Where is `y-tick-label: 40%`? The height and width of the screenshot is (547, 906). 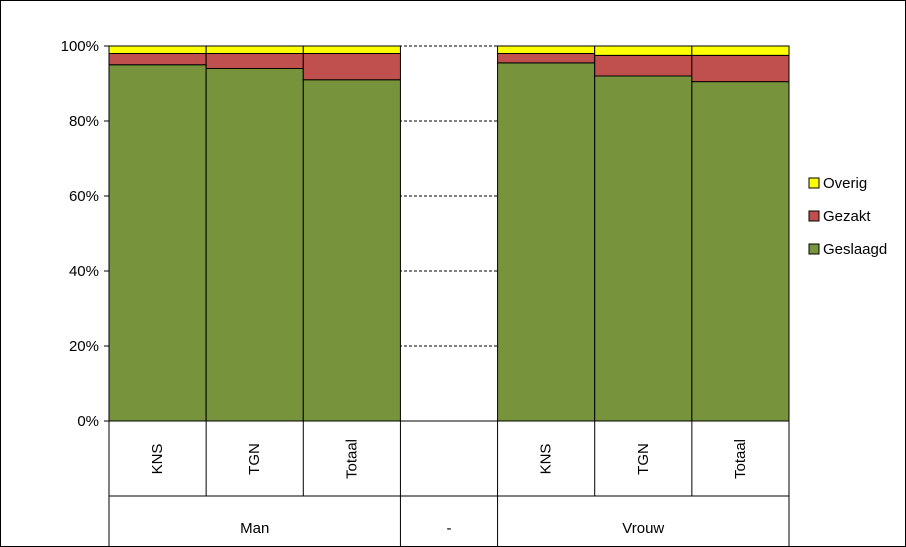
y-tick-label: 40% is located at coordinates (84, 271).